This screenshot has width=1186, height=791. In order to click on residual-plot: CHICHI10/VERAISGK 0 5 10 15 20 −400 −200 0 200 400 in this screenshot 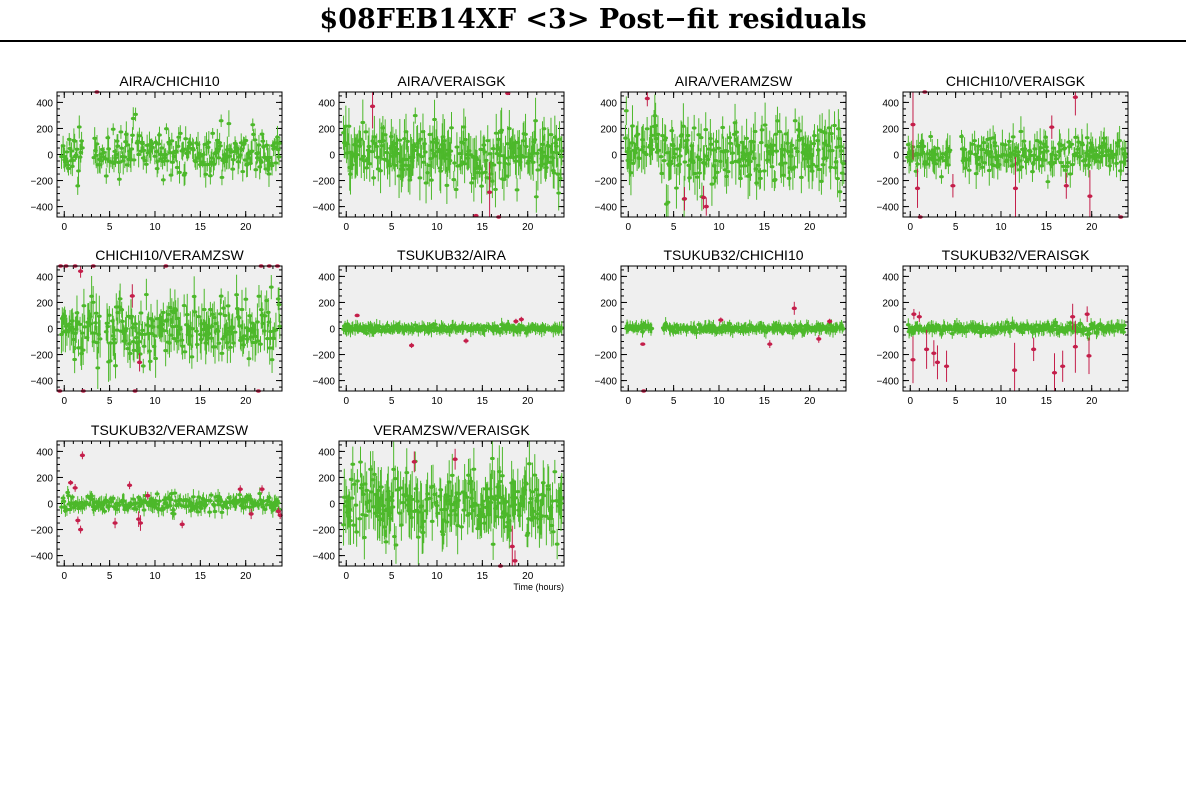, I will do `click(1002, 153)`.